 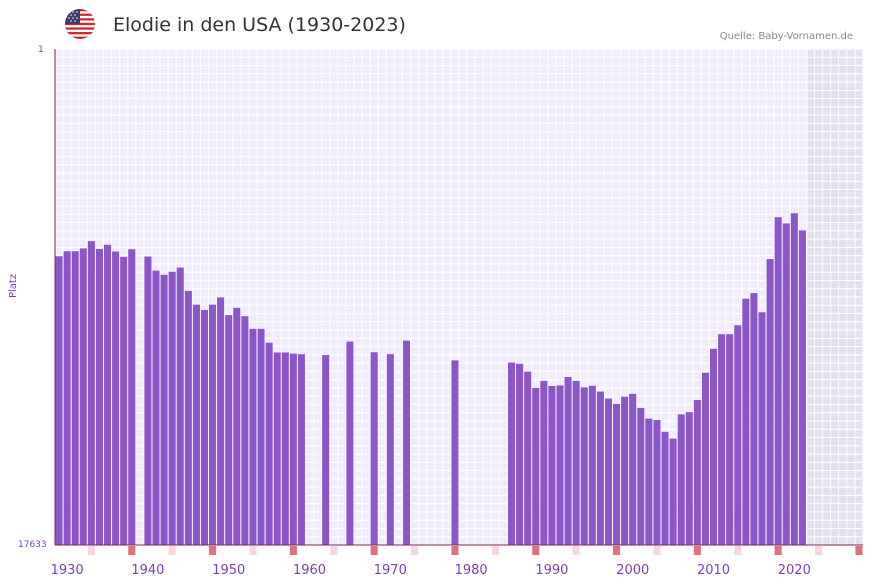 I want to click on bar-1944, so click(x=180, y=406).